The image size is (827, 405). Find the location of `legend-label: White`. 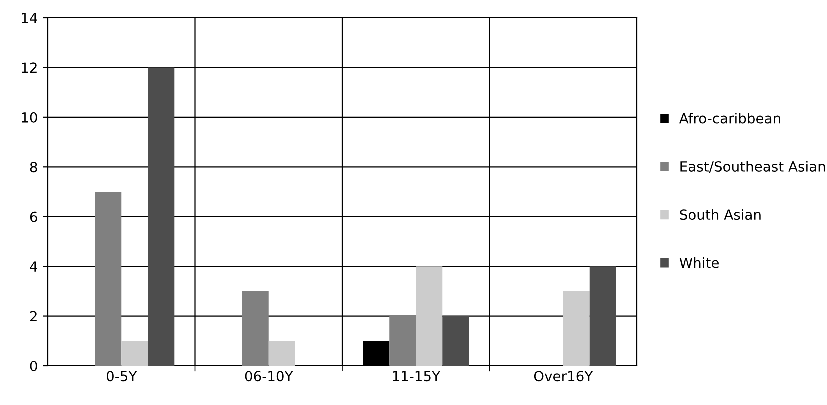

legend-label: White is located at coordinates (699, 263).